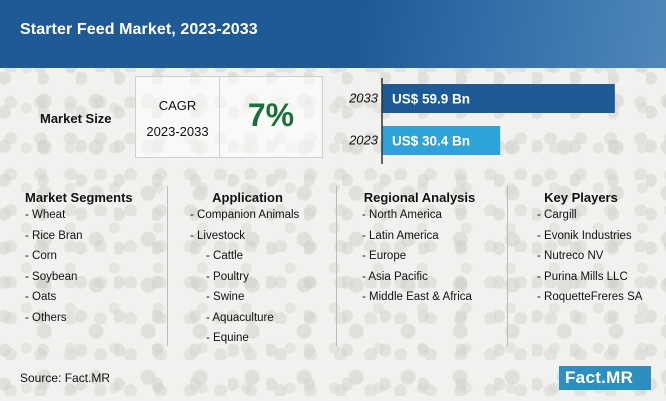 The height and width of the screenshot is (401, 666). I want to click on list-item: - Asia Pacific, so click(395, 276).